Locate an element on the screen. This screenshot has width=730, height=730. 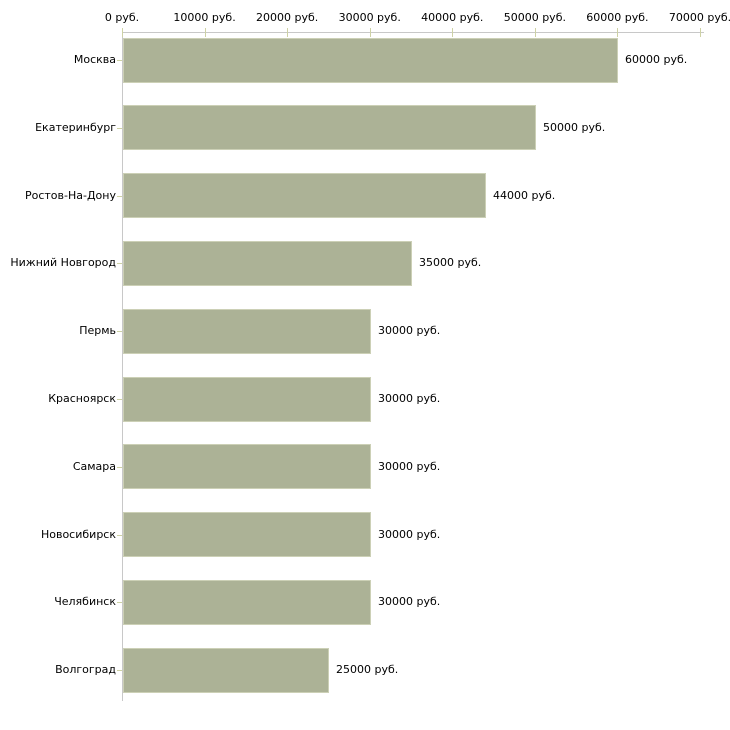
value-label: 25000 руб. is located at coordinates (367, 670).